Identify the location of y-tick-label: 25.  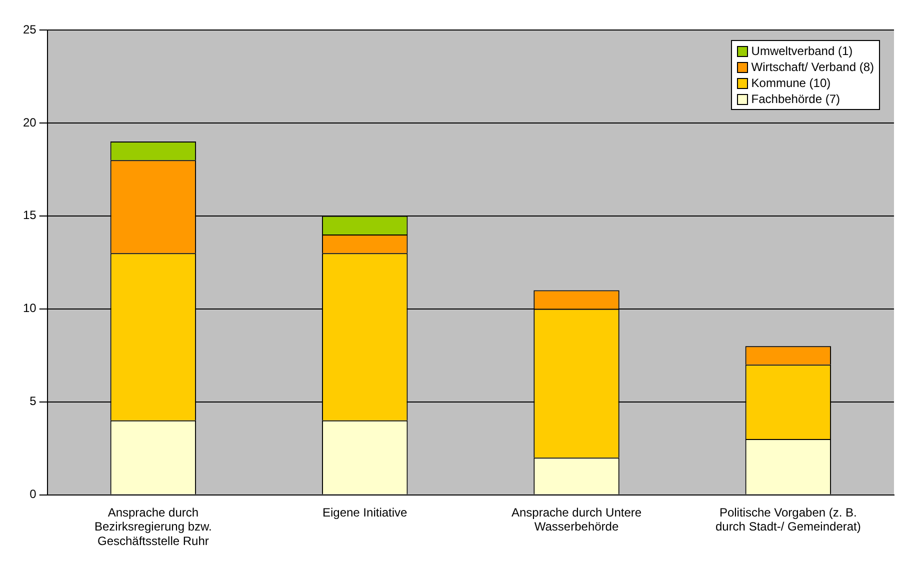
(29, 29).